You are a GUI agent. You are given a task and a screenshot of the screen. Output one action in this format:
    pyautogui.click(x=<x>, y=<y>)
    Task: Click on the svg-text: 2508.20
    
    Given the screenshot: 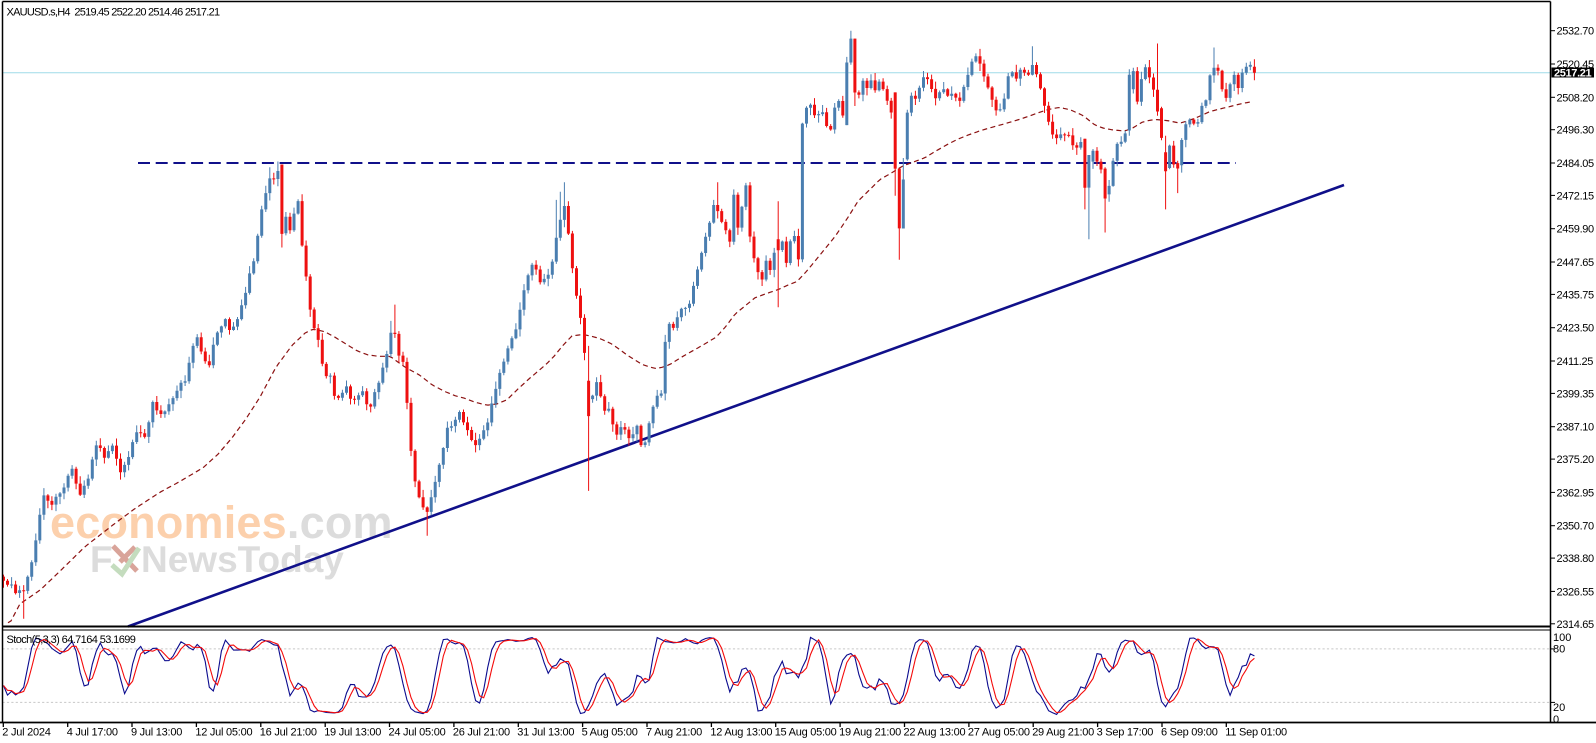 What is the action you would take?
    pyautogui.click(x=1576, y=98)
    